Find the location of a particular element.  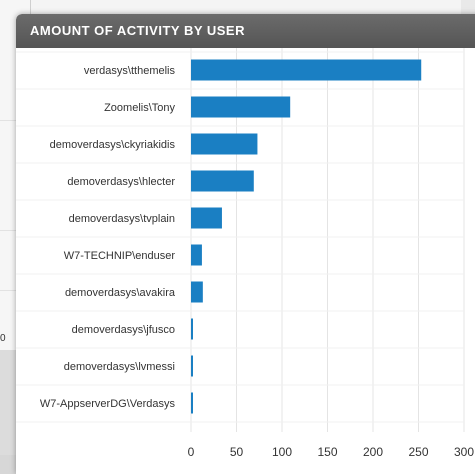

category-label: demoverdasys\hlecter is located at coordinates (121, 182).